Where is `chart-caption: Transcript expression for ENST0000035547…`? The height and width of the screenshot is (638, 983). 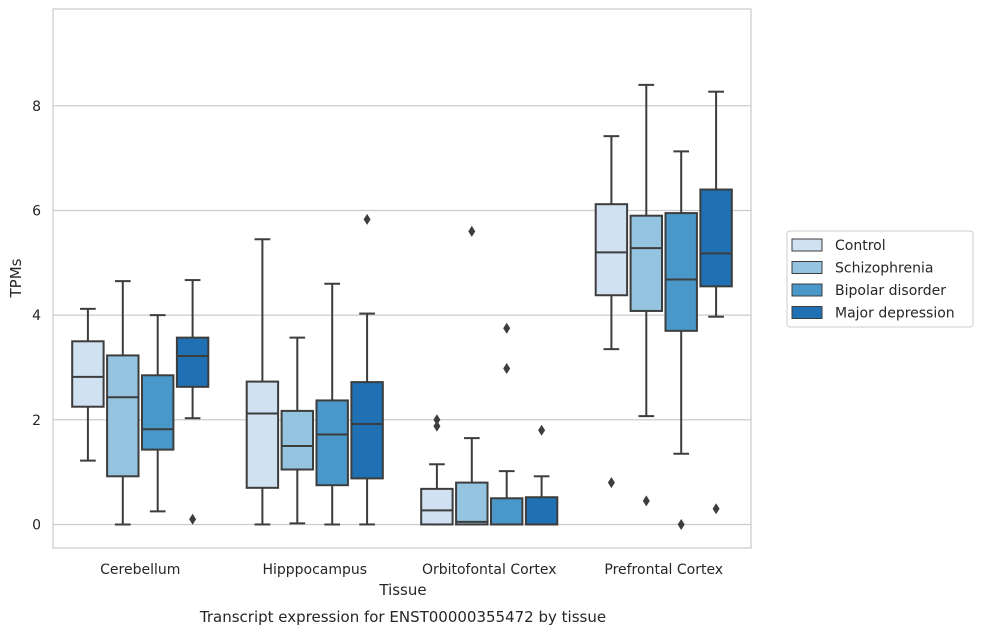
chart-caption: Transcript expression for ENST0000035547… is located at coordinates (402, 617).